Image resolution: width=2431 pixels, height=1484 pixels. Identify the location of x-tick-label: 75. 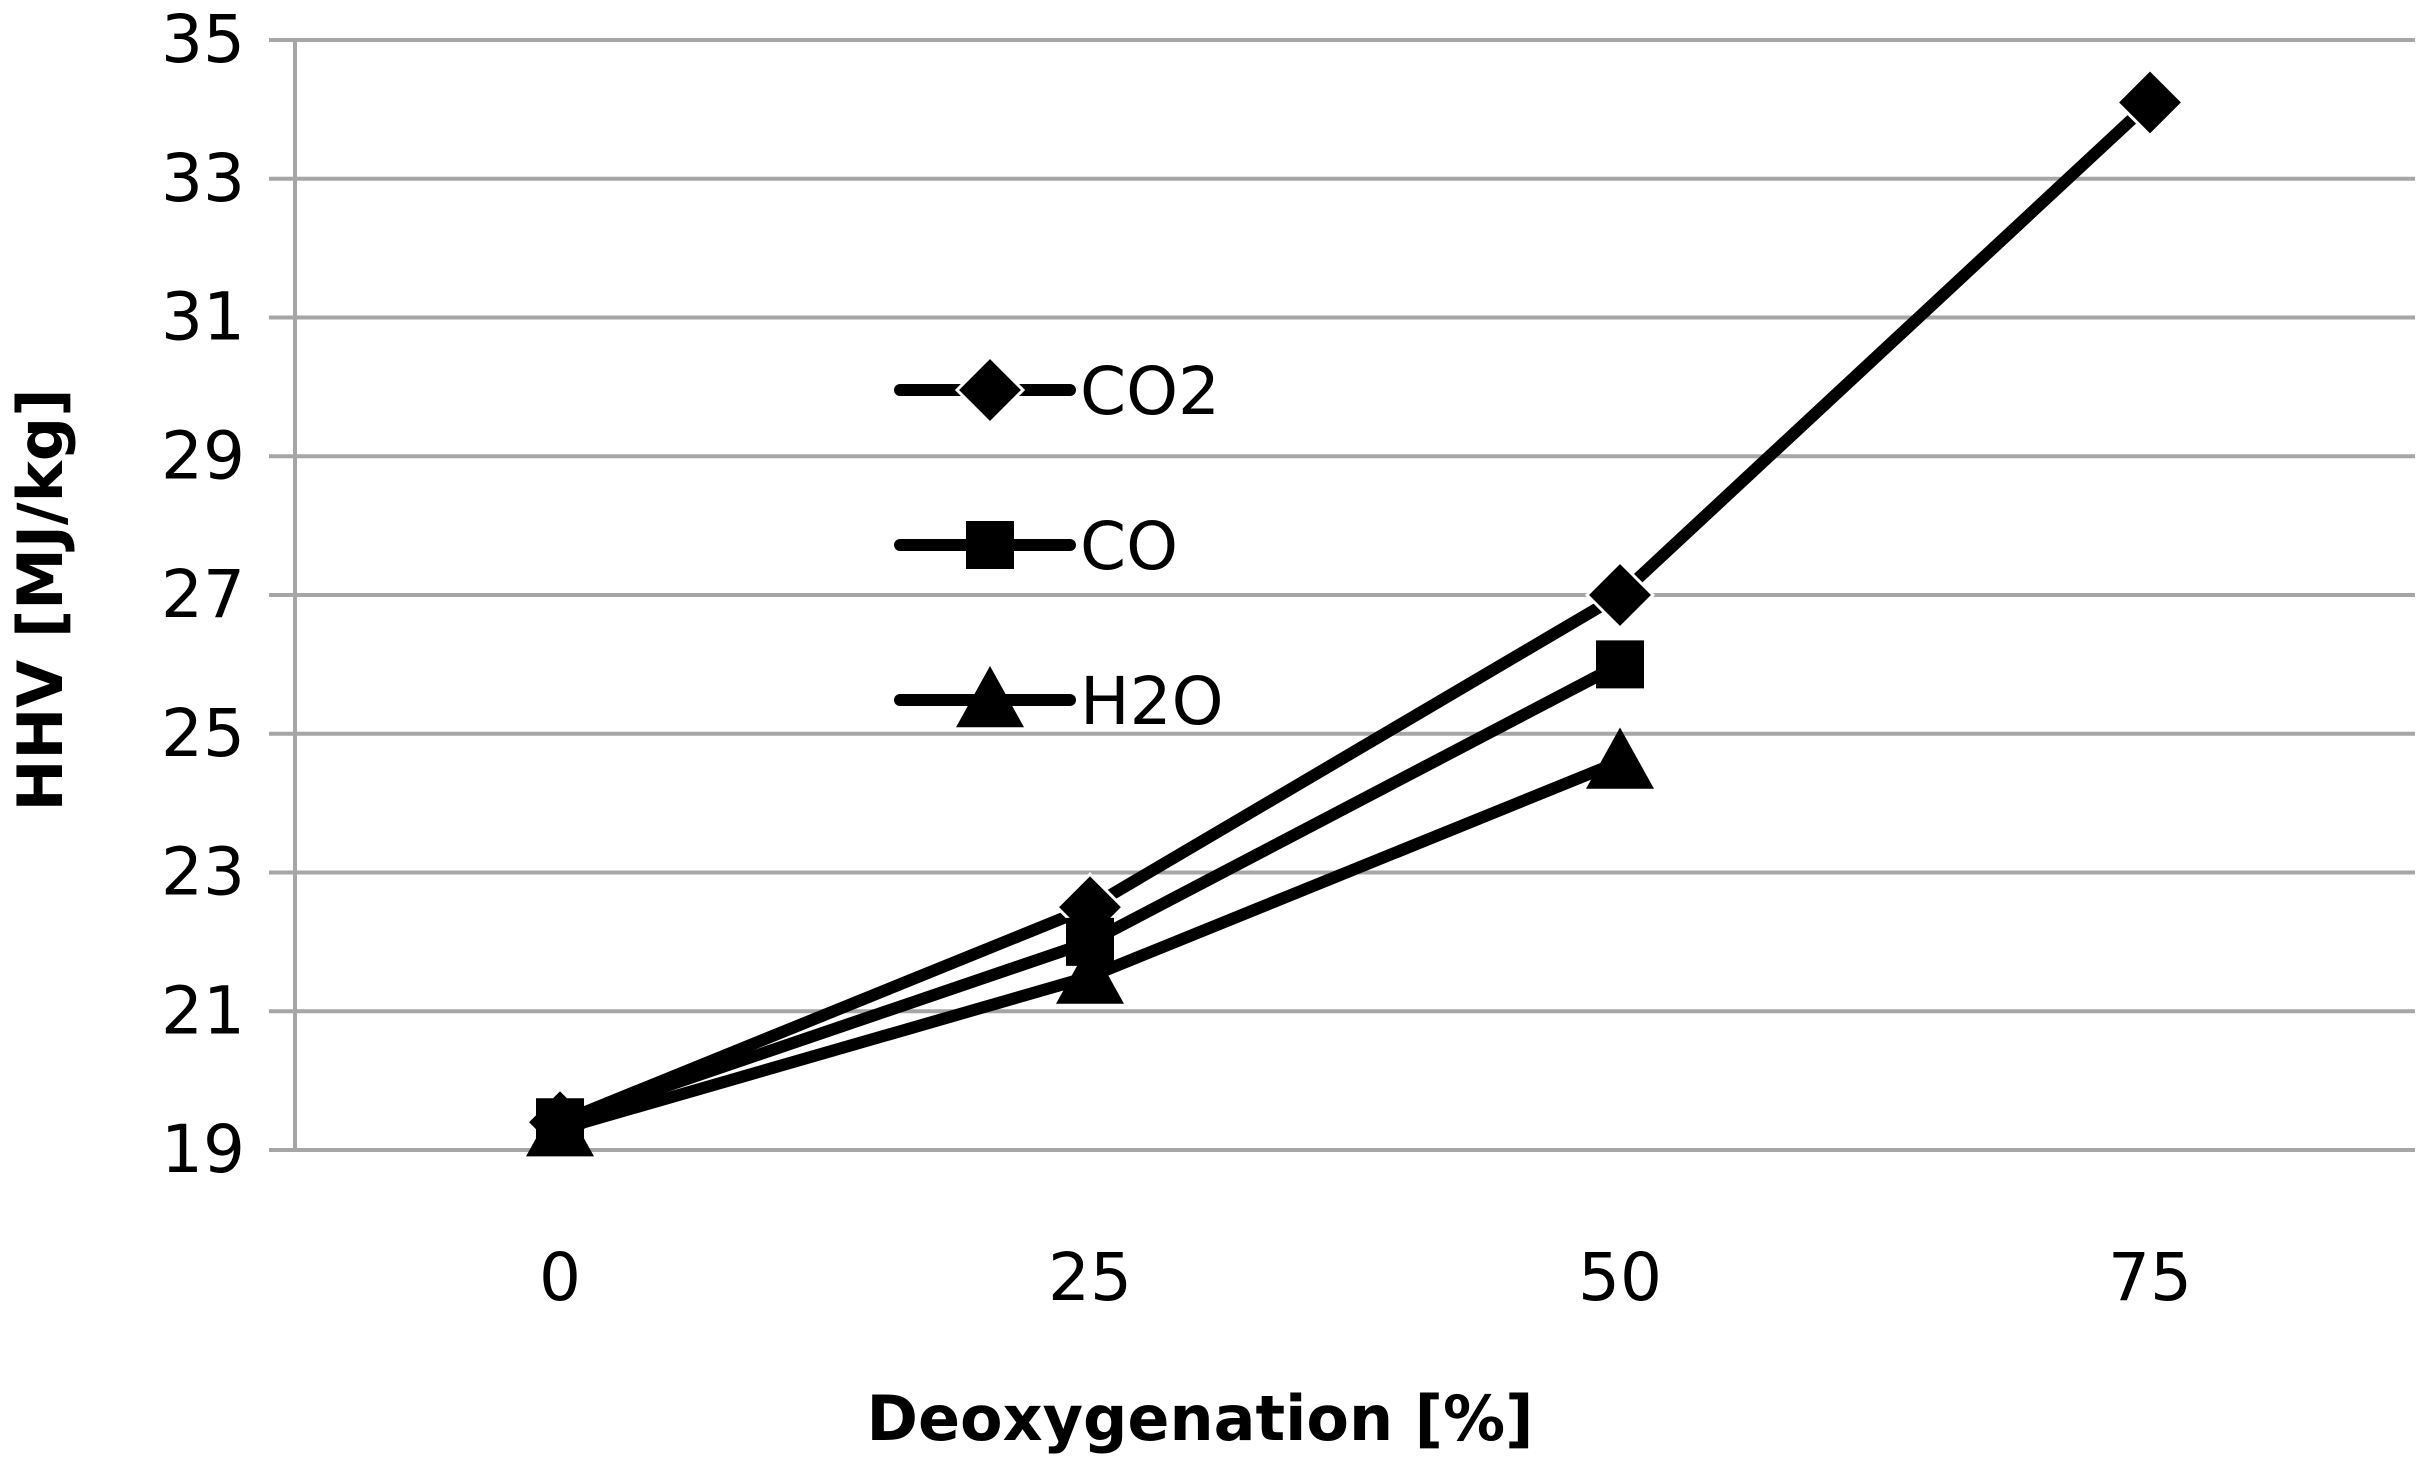
(2150, 1277).